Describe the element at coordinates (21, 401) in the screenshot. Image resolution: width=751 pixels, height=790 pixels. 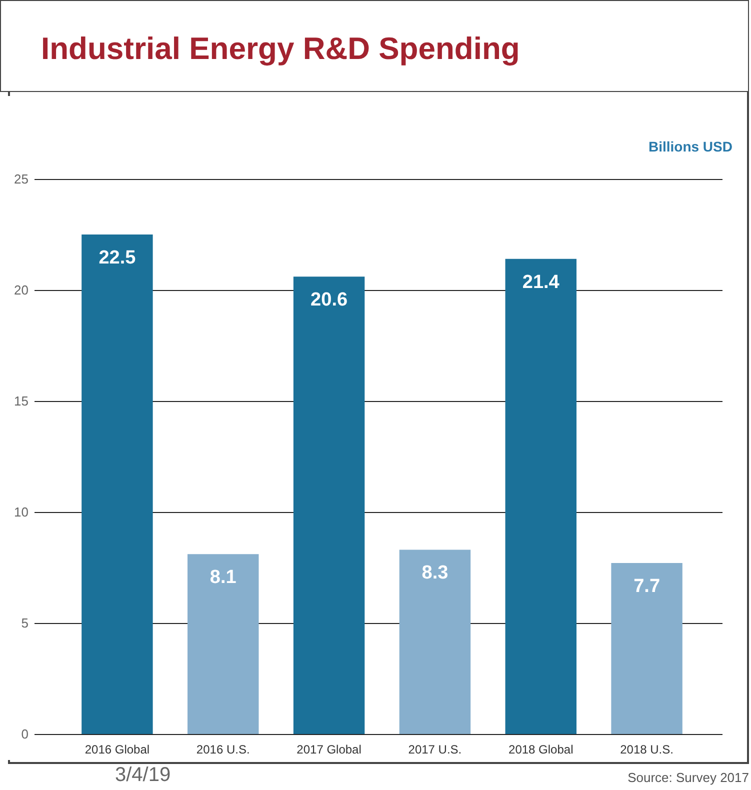
I see `y-tick-label: 15` at that location.